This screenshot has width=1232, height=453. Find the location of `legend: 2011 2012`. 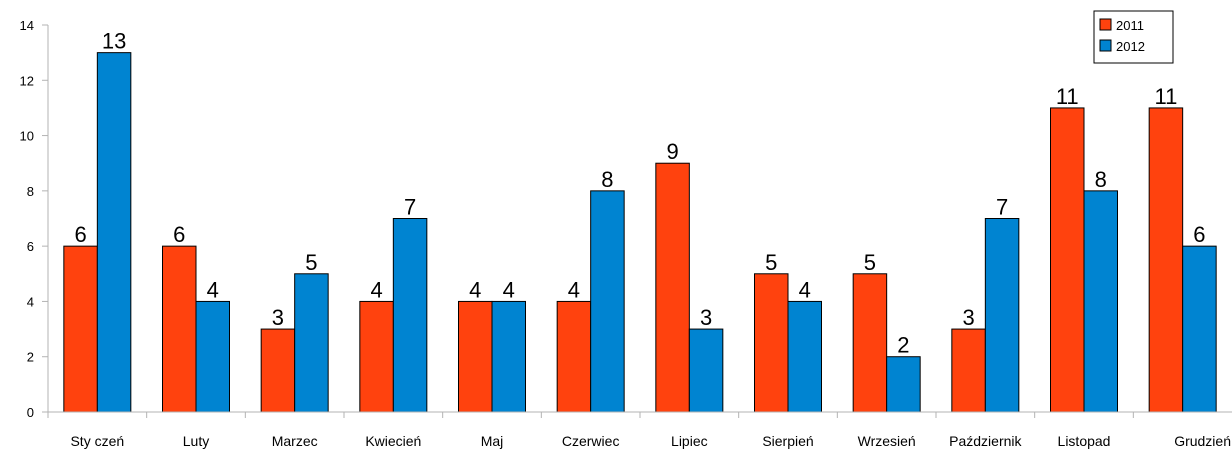

legend: 2011 2012 is located at coordinates (1133, 37).